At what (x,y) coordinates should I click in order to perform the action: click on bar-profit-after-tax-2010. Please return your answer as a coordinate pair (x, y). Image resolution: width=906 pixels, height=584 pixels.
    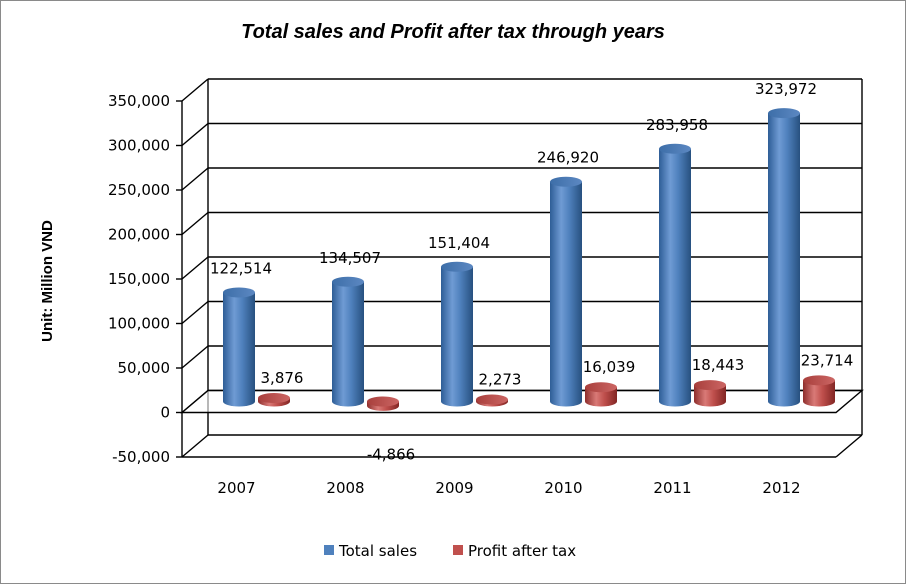
    Looking at the image, I should click on (601, 394).